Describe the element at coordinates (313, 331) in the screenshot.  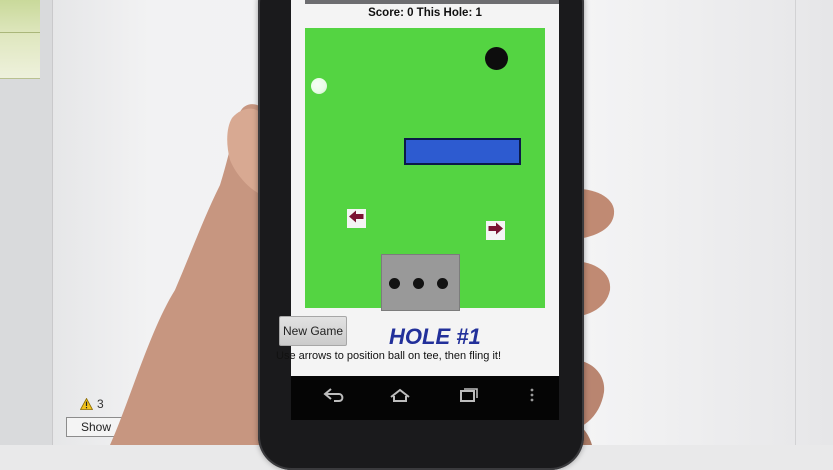
I see `new-game-button: New Game` at that location.